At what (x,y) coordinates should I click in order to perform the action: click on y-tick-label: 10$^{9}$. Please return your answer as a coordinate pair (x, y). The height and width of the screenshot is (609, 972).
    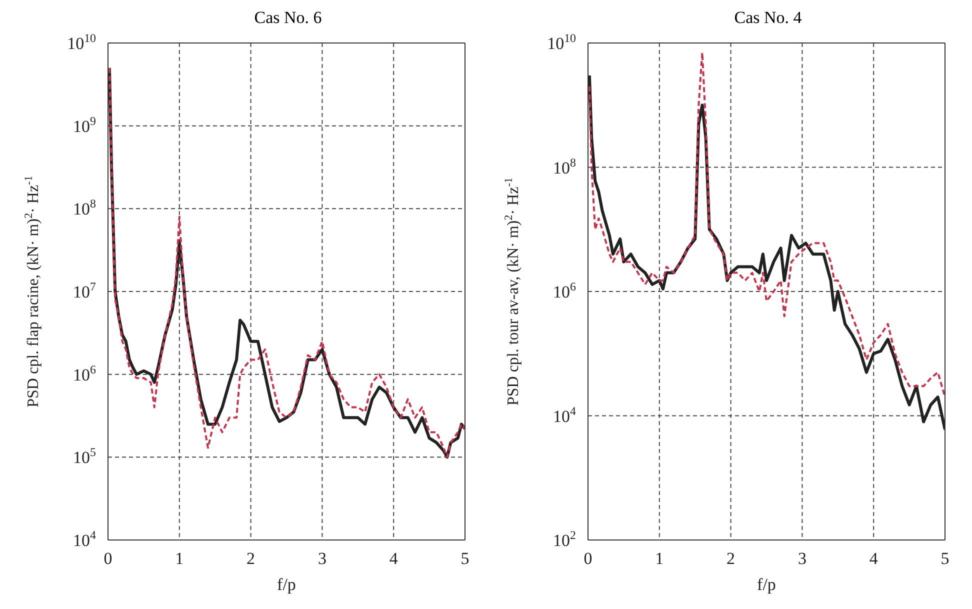
    Looking at the image, I should click on (84, 125).